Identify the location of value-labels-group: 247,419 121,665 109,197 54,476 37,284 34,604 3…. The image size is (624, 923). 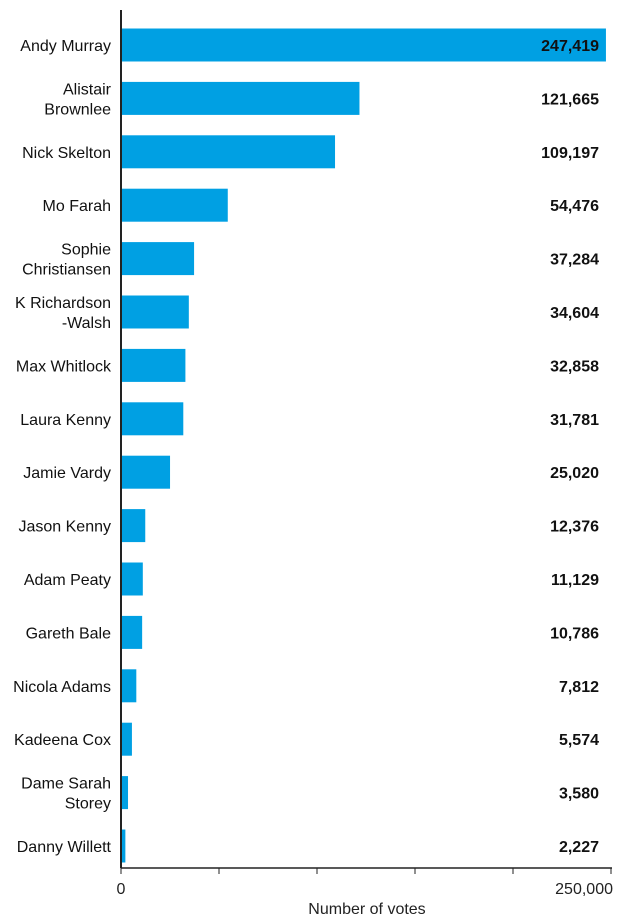
(570, 447).